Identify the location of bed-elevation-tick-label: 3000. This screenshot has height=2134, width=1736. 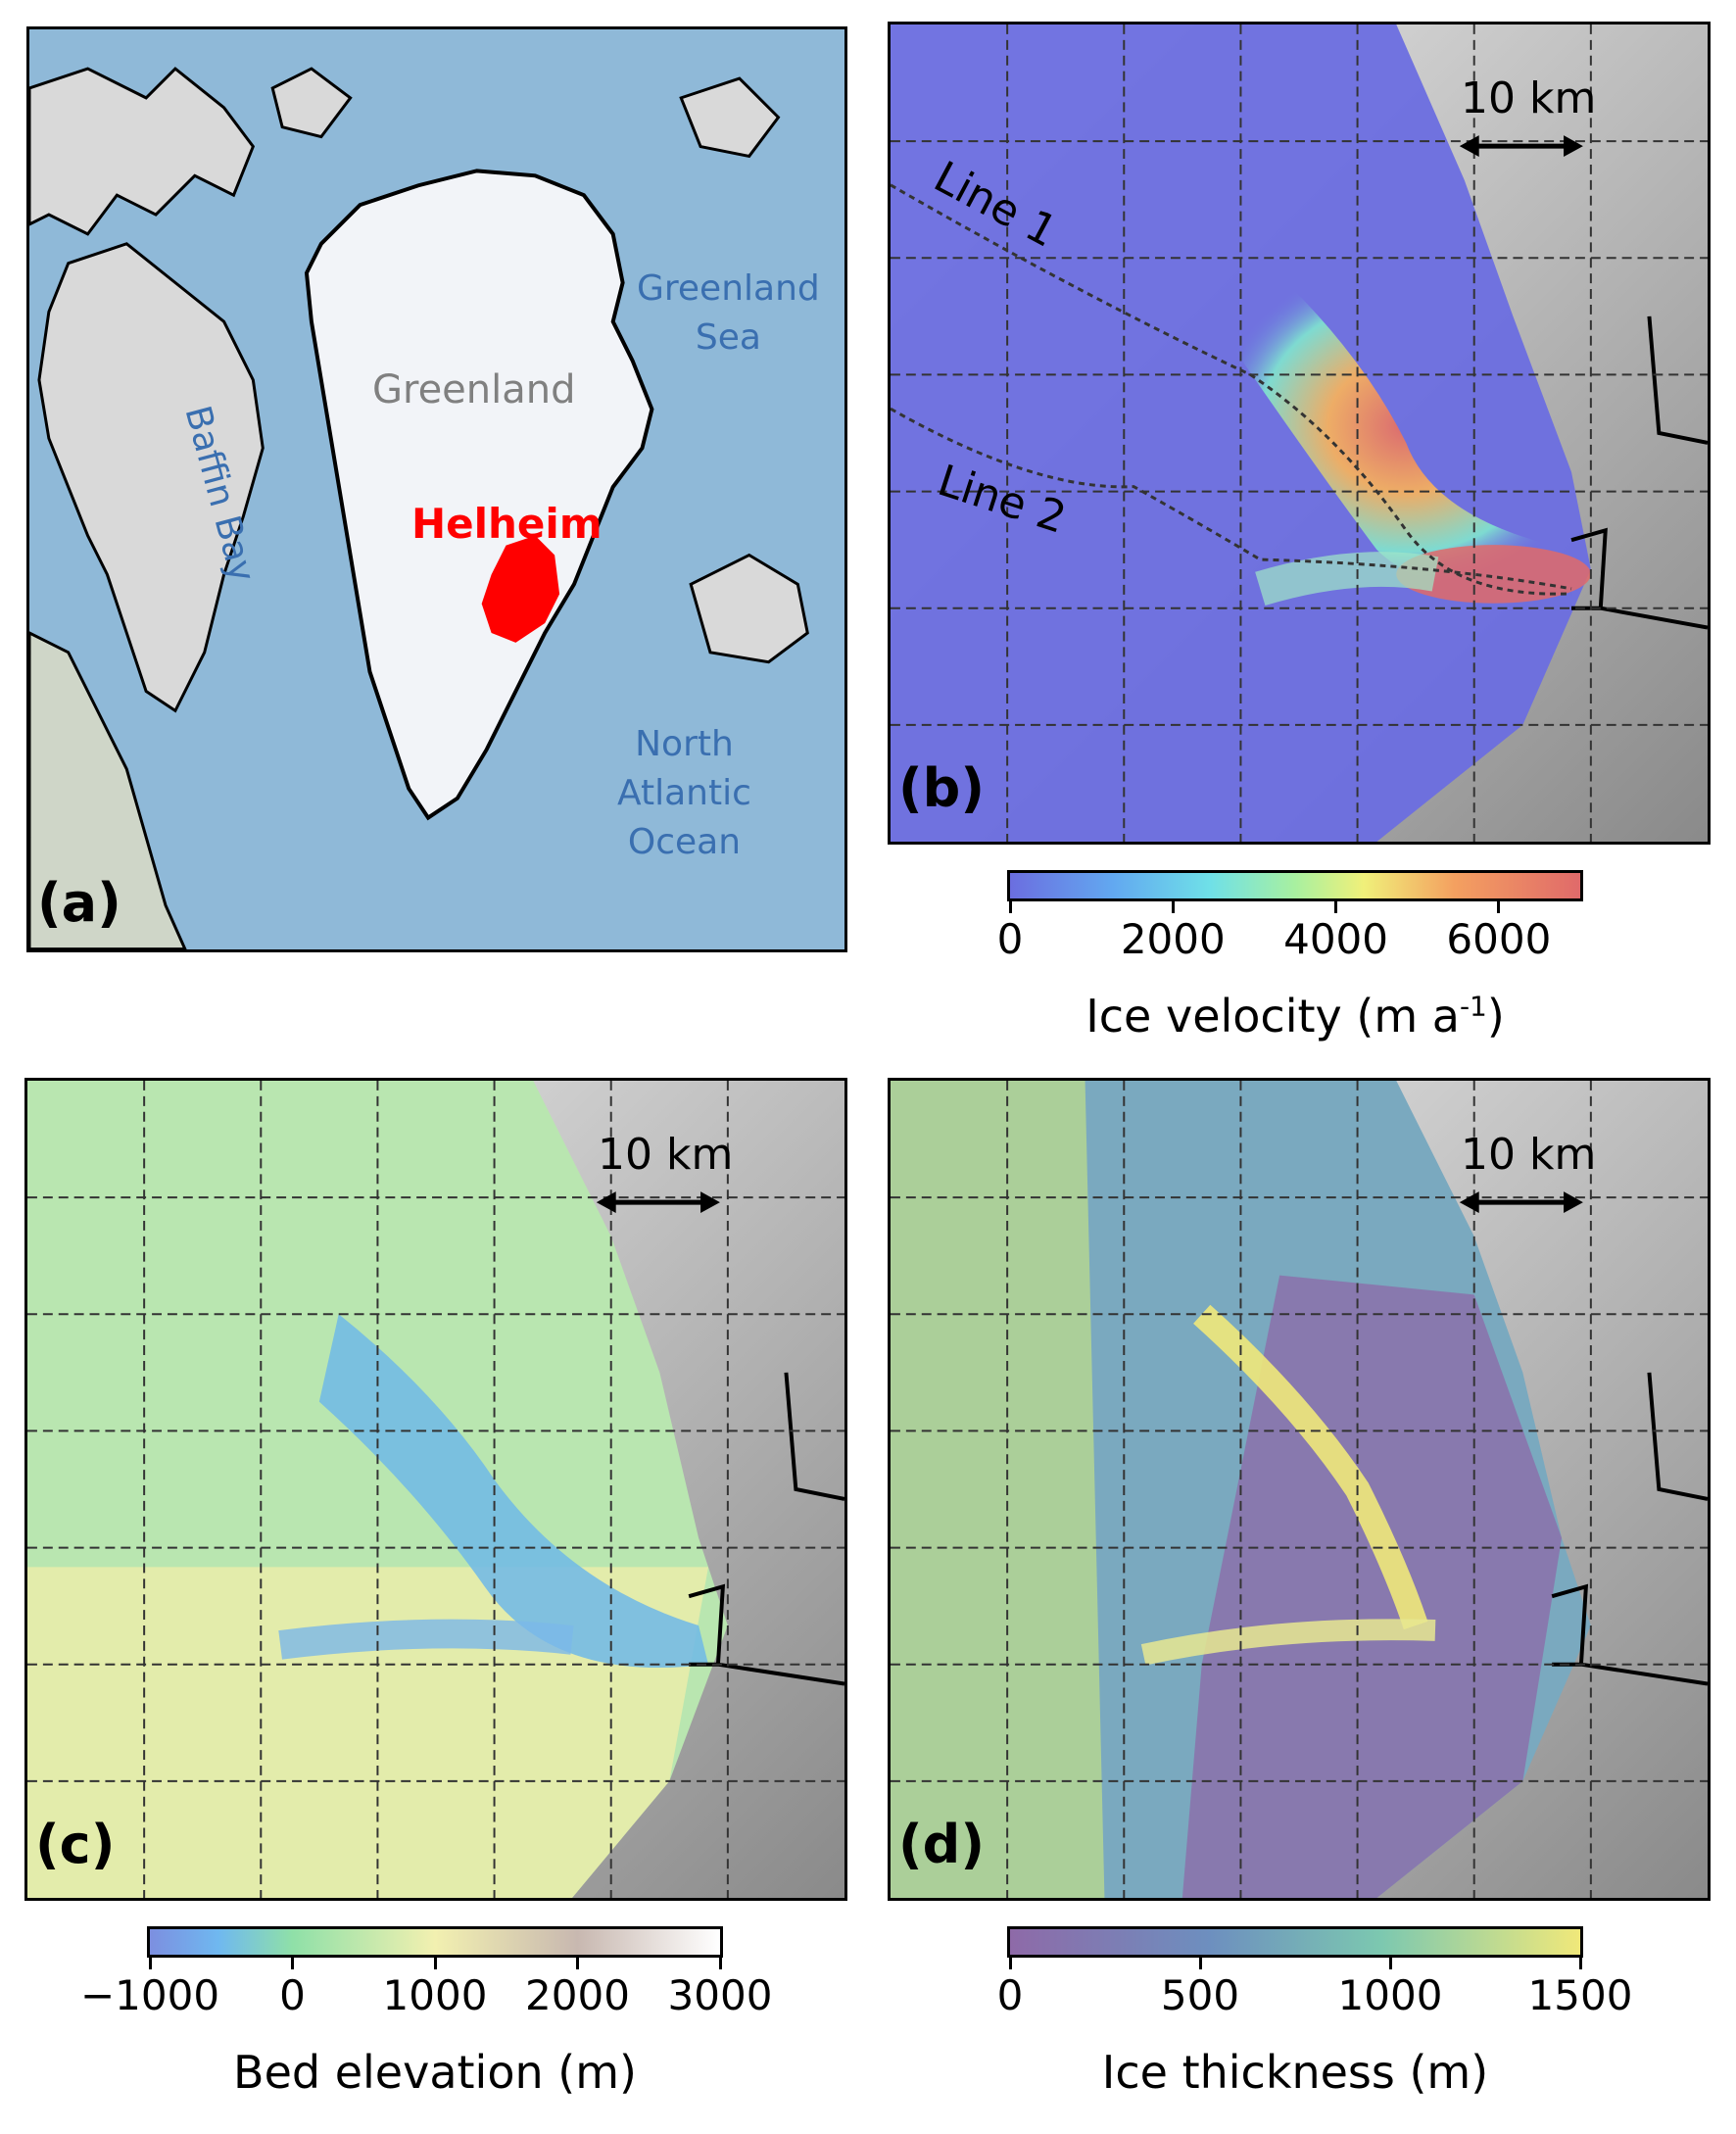
(720, 1995).